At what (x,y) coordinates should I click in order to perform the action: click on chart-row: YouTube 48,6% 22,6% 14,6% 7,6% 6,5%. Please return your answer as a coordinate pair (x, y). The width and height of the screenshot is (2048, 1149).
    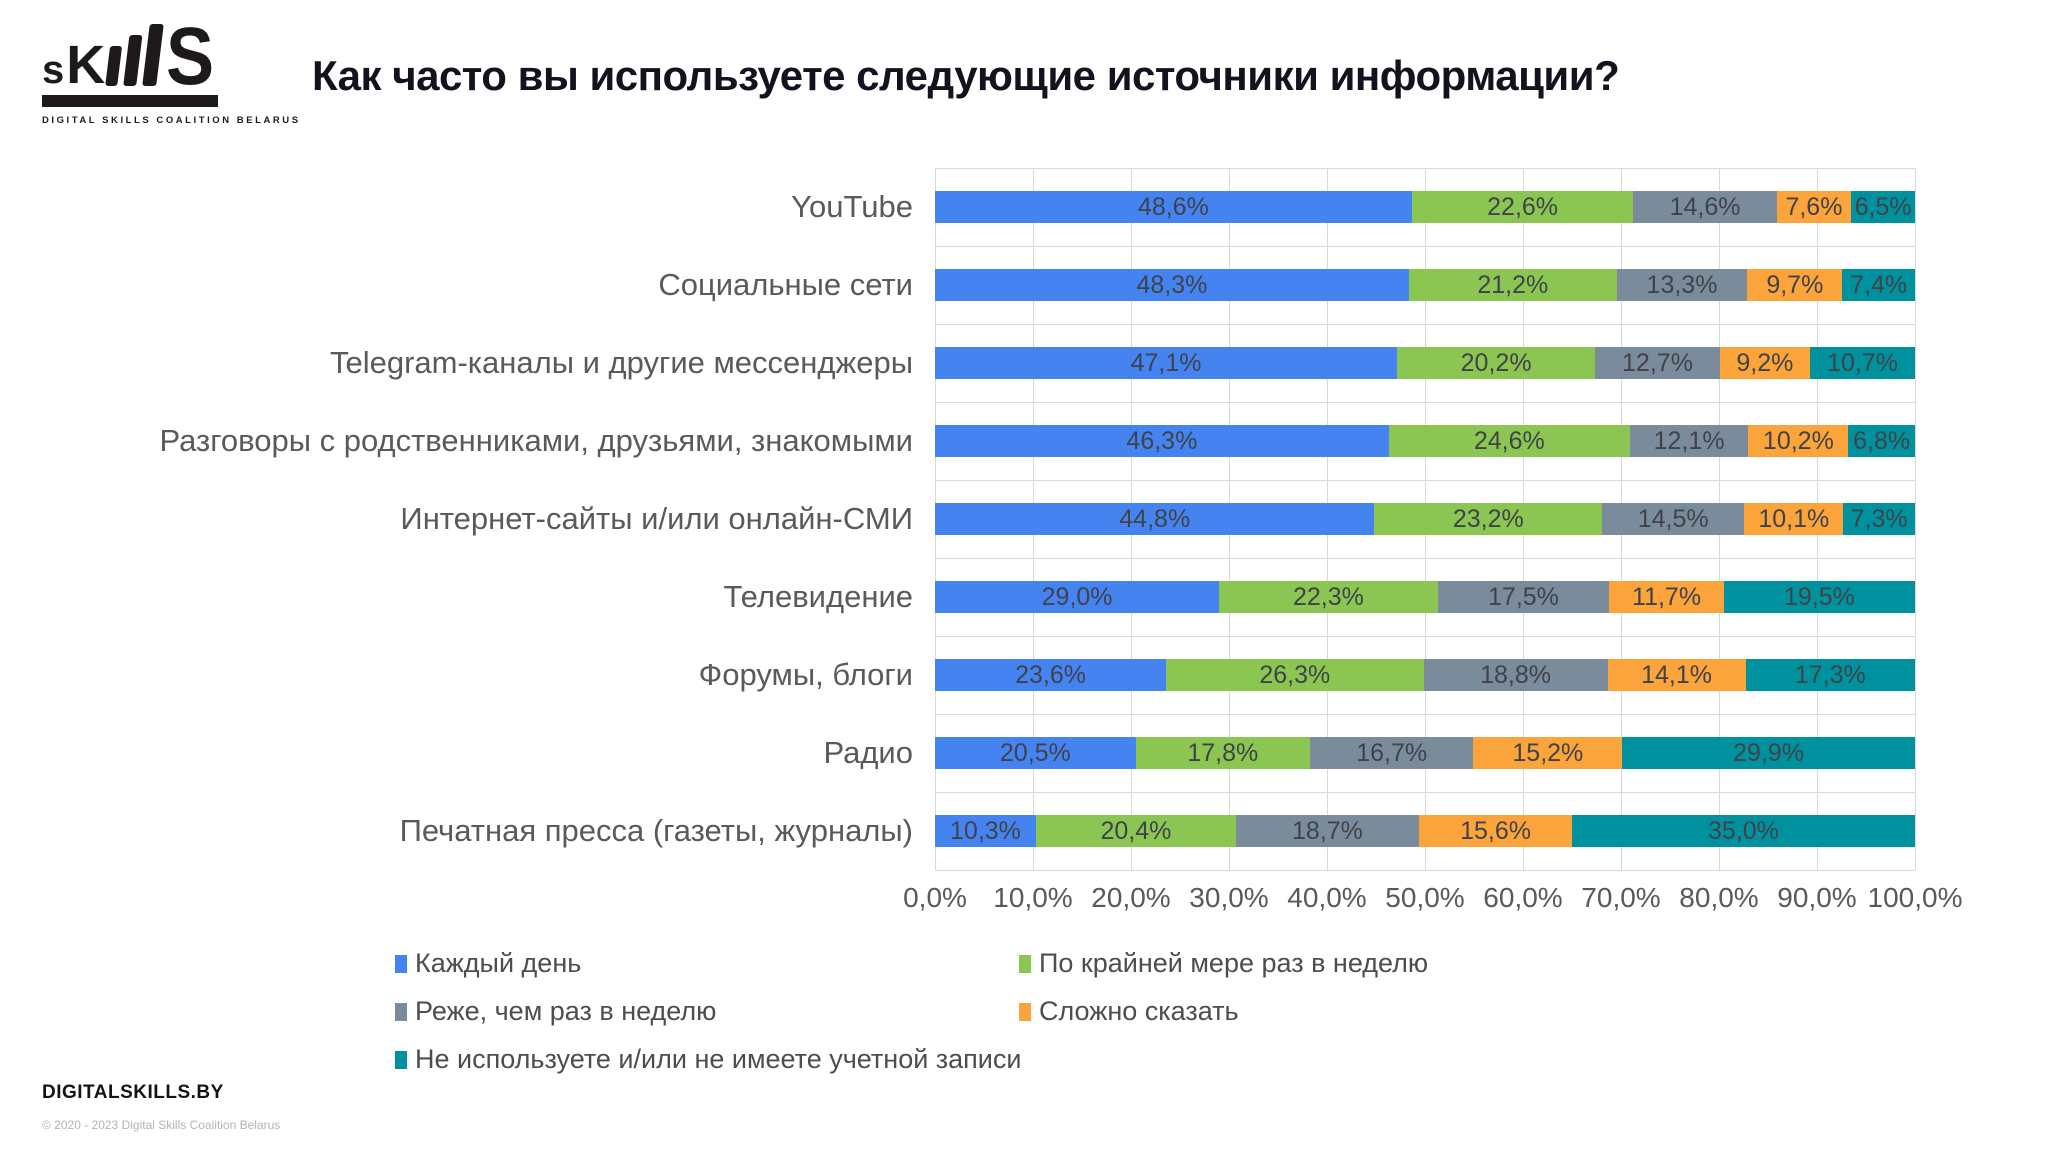
    Looking at the image, I should click on (976, 207).